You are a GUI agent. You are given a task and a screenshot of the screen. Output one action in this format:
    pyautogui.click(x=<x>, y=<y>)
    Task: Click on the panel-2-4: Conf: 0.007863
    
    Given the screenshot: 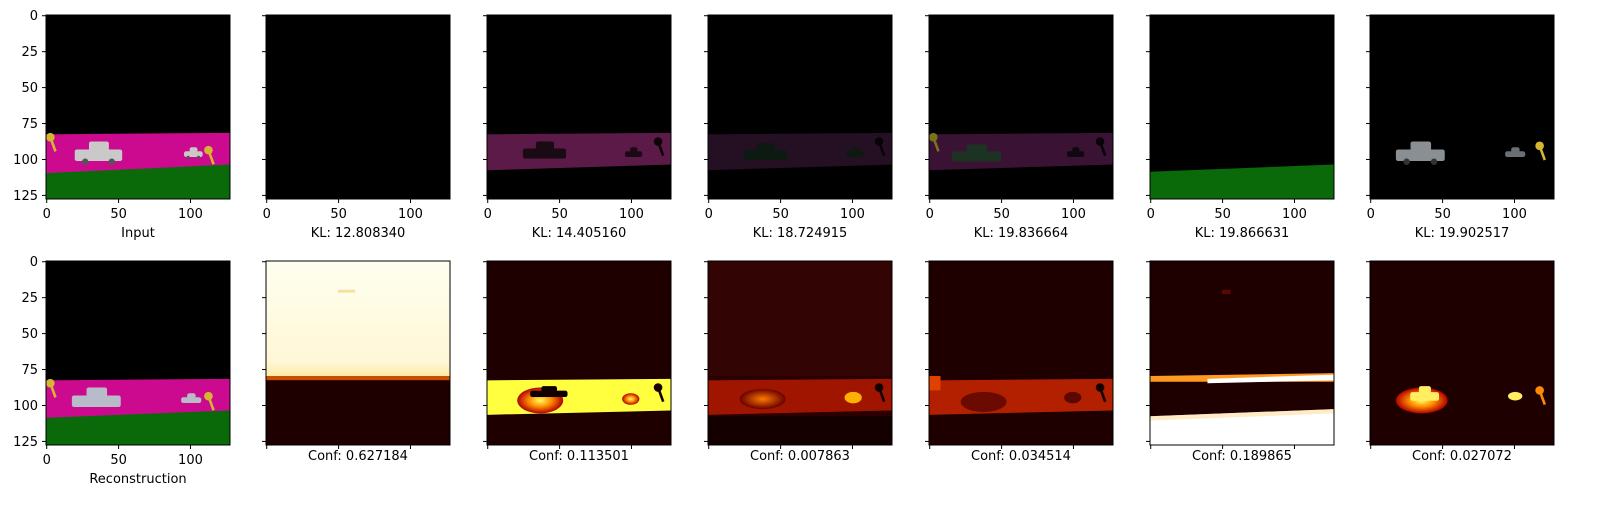 What is the action you would take?
    pyautogui.click(x=798, y=362)
    